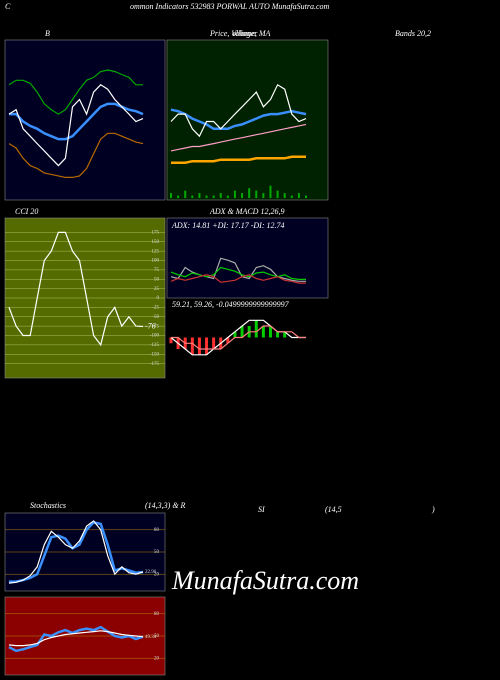 The image size is (500, 680). I want to click on chart-title: B, so click(47, 33).